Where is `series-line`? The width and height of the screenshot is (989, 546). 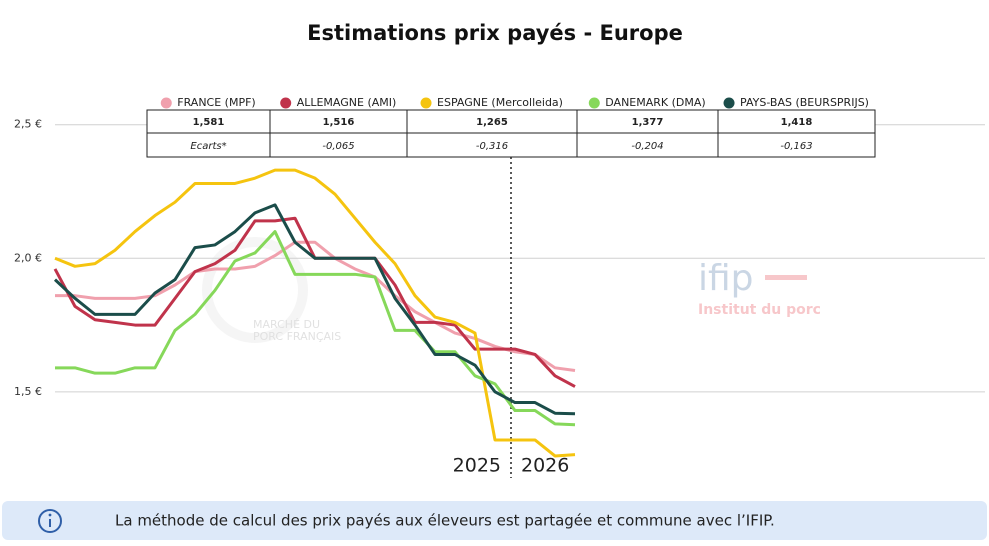
series-line is located at coordinates (315, 306).